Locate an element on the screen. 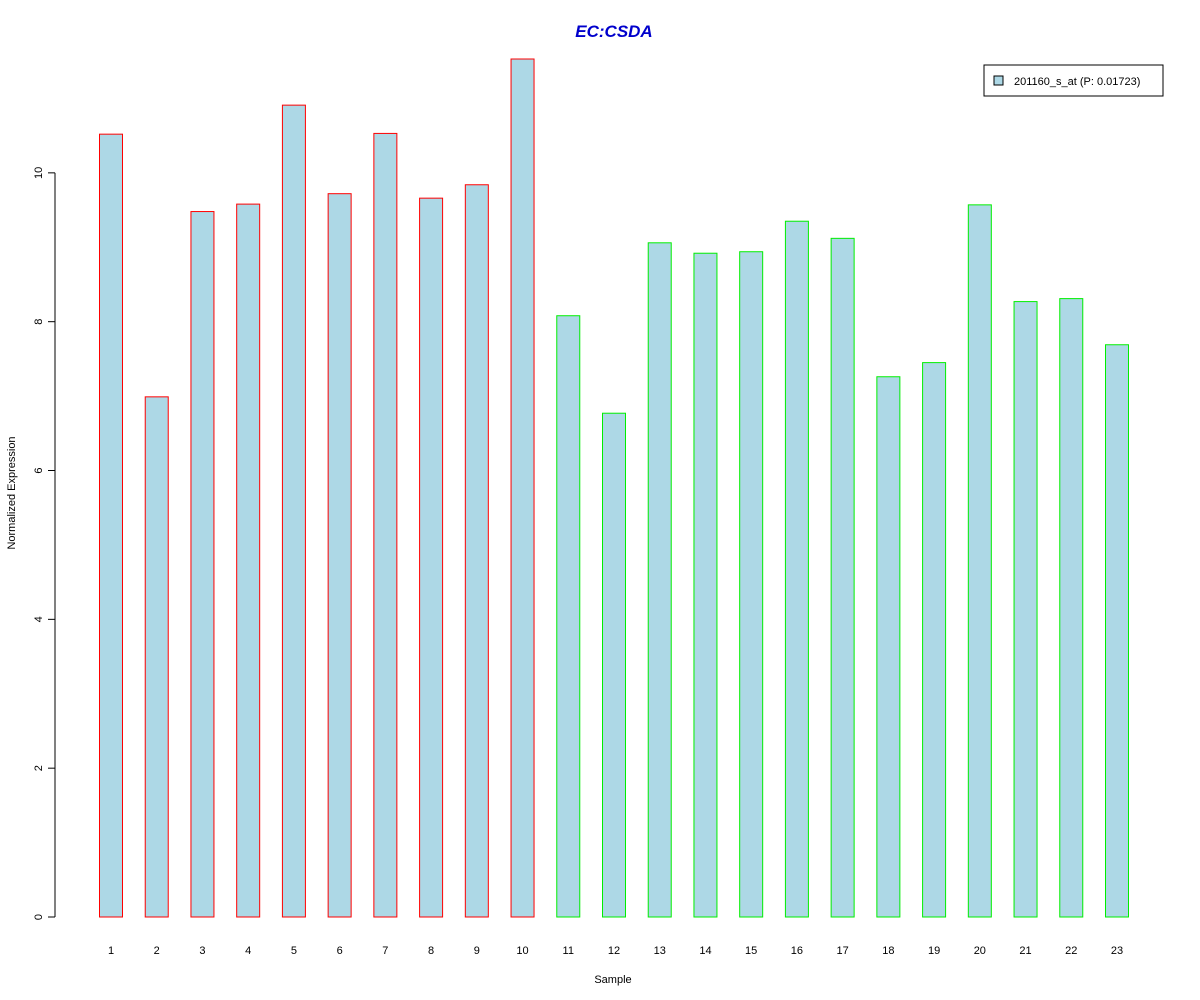 This screenshot has height=1000, width=1200. x-tick-label: 21 is located at coordinates (1025, 951).